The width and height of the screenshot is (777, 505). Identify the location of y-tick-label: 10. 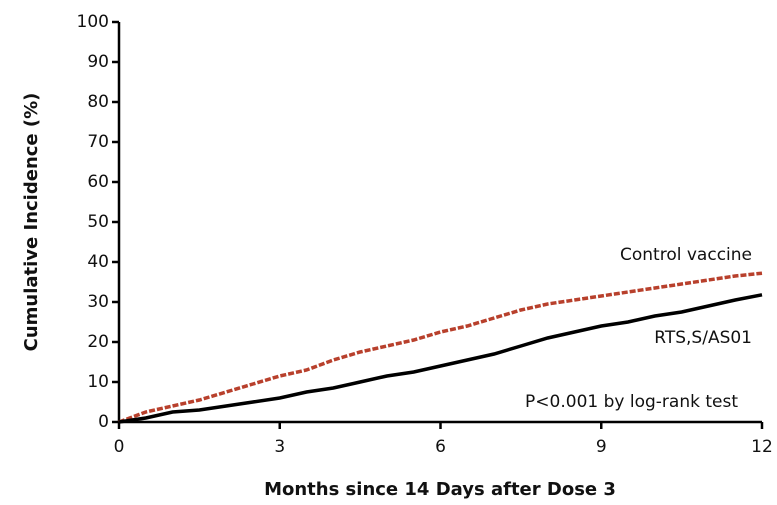
(98, 382).